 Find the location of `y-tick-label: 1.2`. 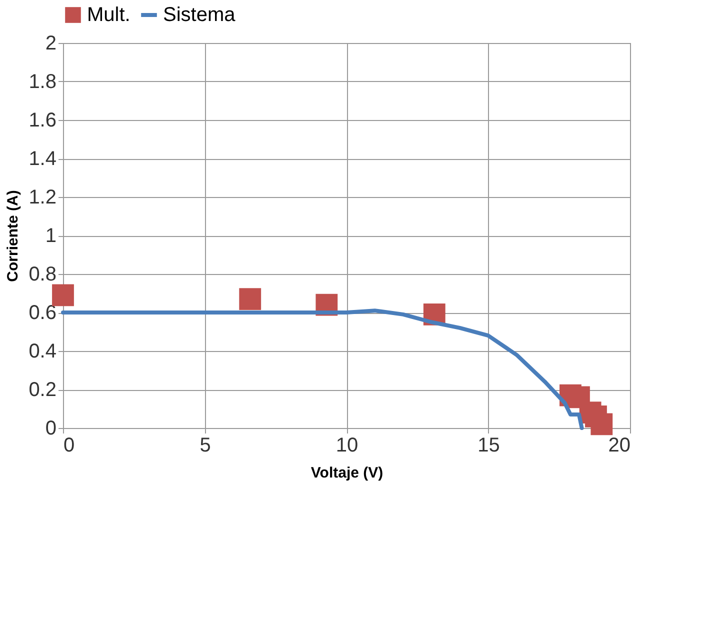

y-tick-label: 1.2 is located at coordinates (42, 197).